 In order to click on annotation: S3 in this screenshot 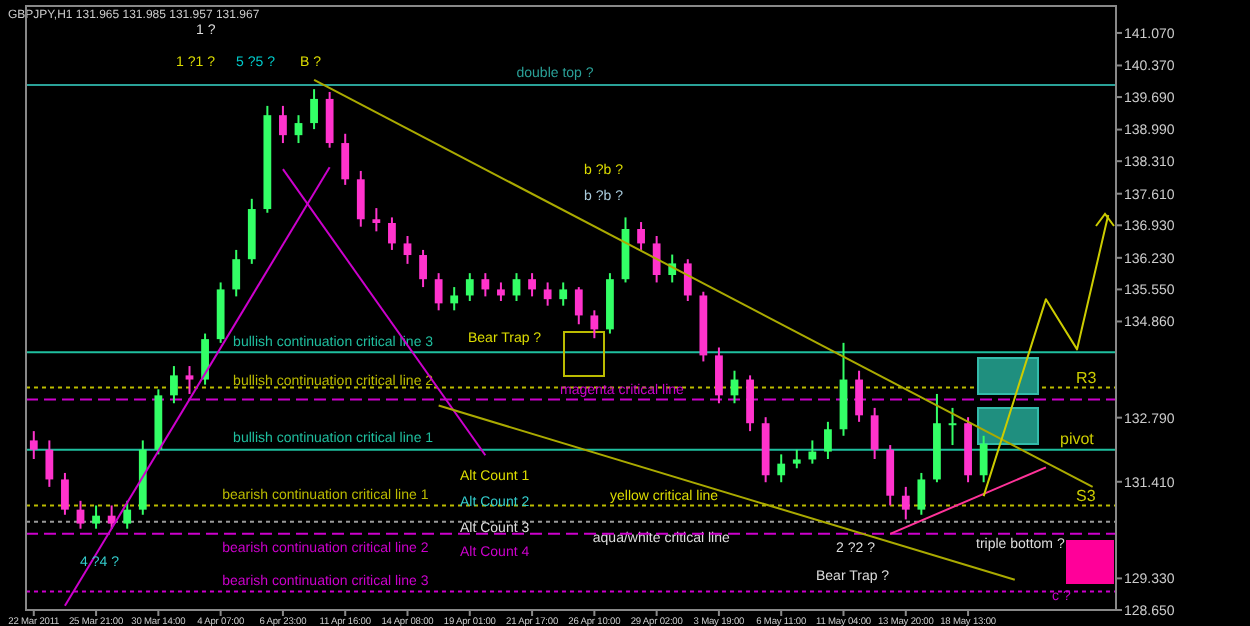, I will do `click(1086, 496)`.